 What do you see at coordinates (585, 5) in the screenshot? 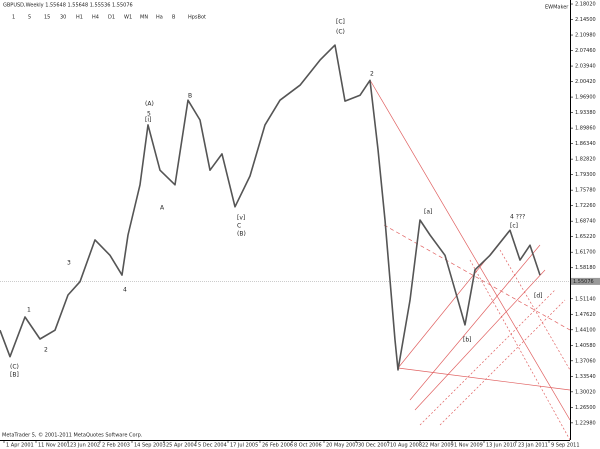
I see `y-tick-label: 2.18020` at bounding box center [585, 5].